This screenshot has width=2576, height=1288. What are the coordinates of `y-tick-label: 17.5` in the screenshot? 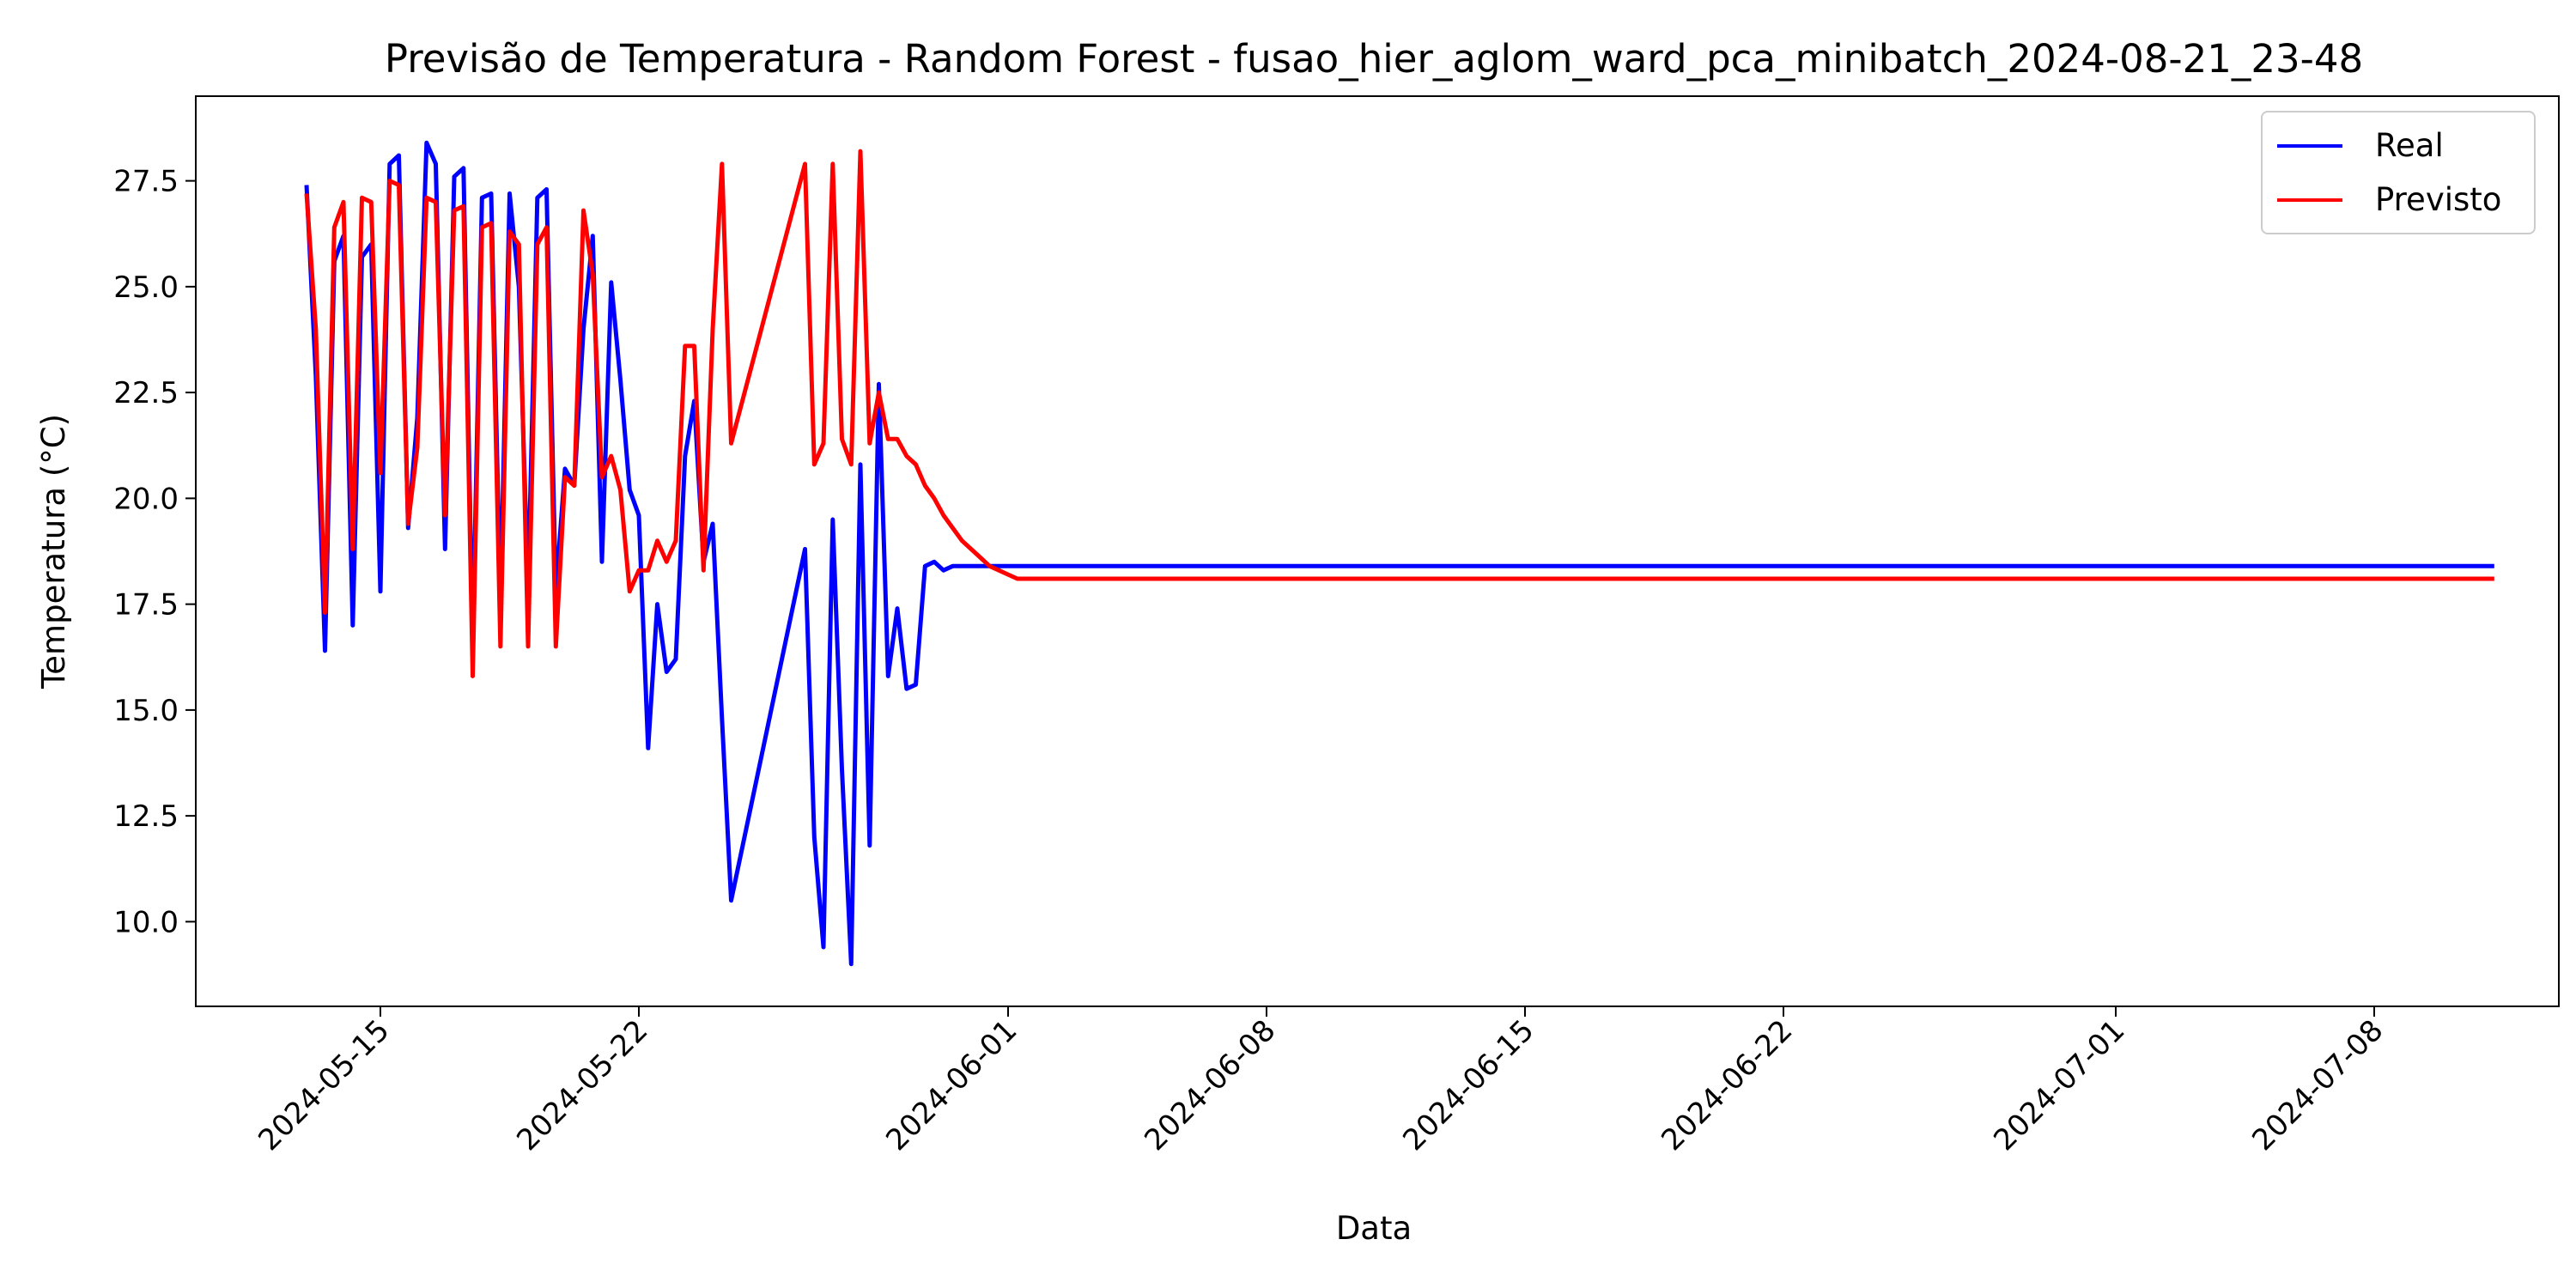 It's located at (146, 605).